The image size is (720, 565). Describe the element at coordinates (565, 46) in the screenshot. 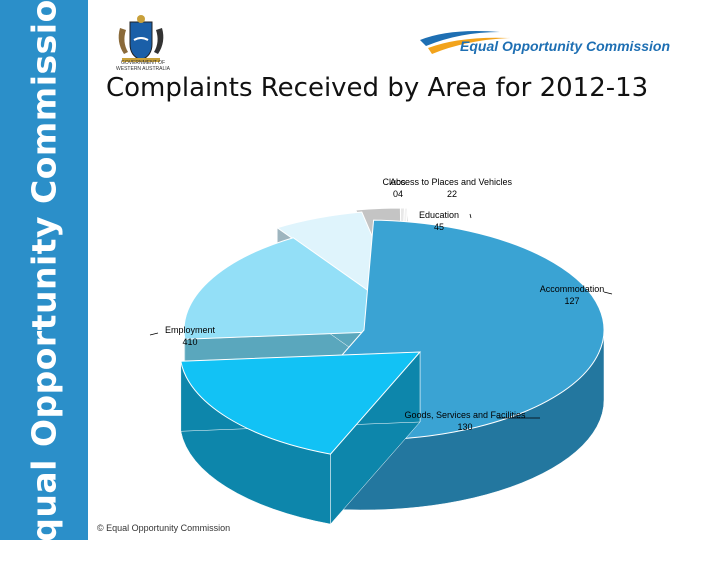

I see `commission-logo-text: Equal Opportunity Commission` at that location.